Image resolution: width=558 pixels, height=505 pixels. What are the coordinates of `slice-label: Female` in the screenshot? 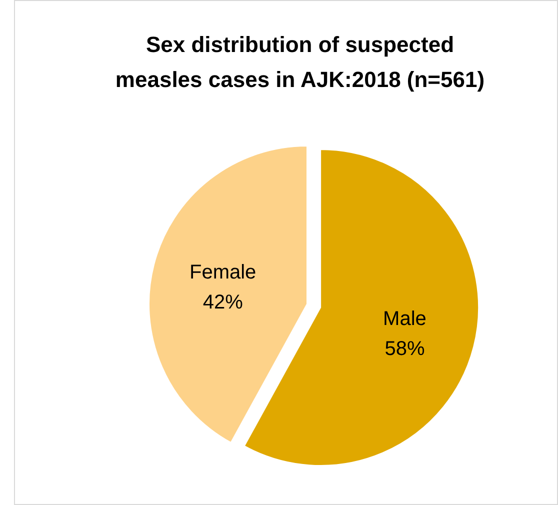 It's located at (222, 272).